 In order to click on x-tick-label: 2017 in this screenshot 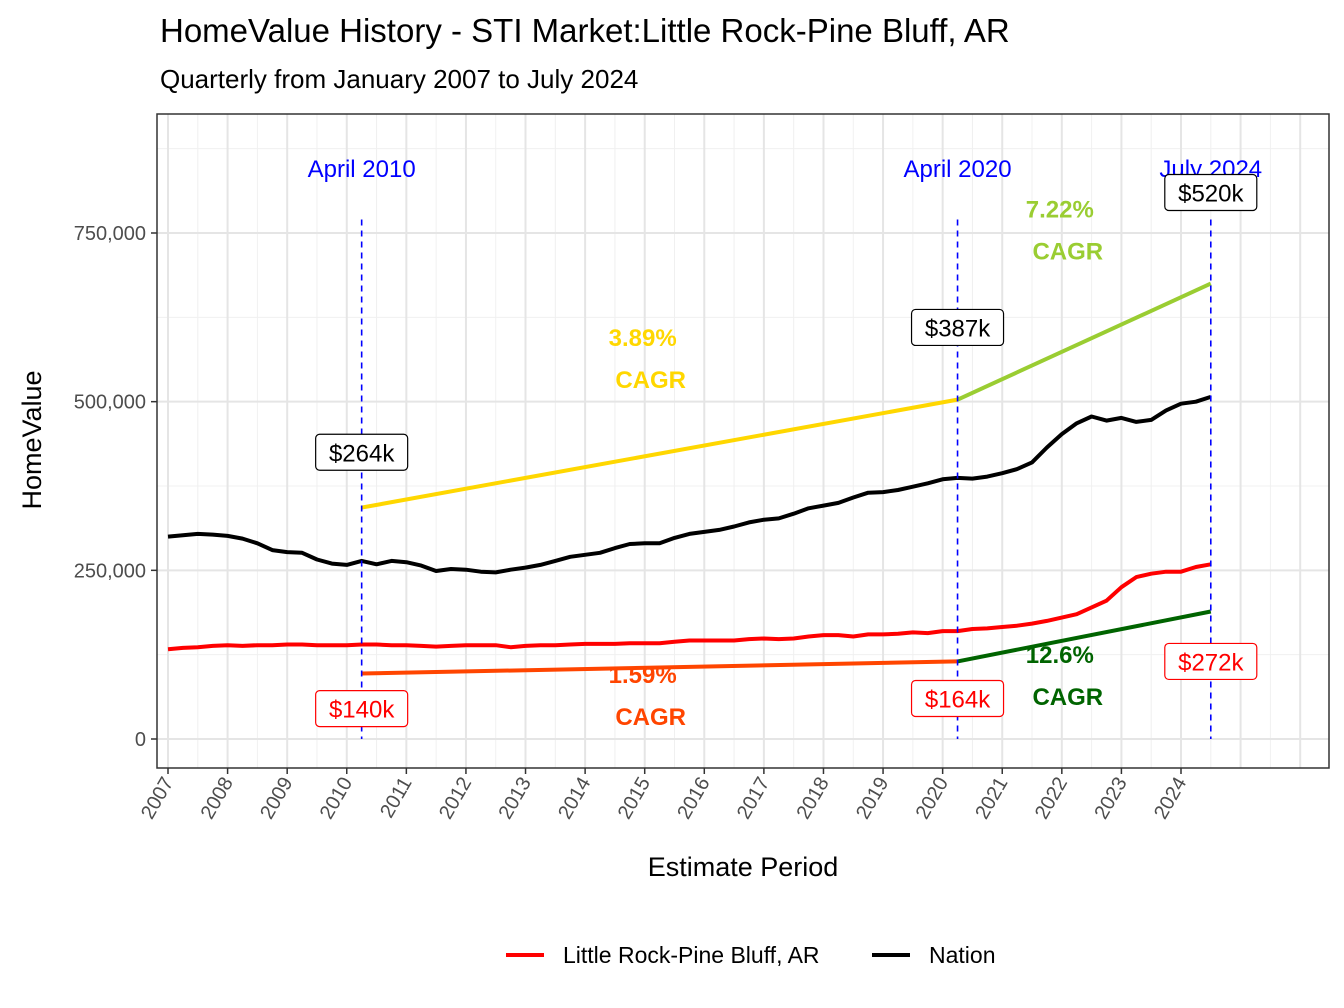, I will do `click(753, 799)`.